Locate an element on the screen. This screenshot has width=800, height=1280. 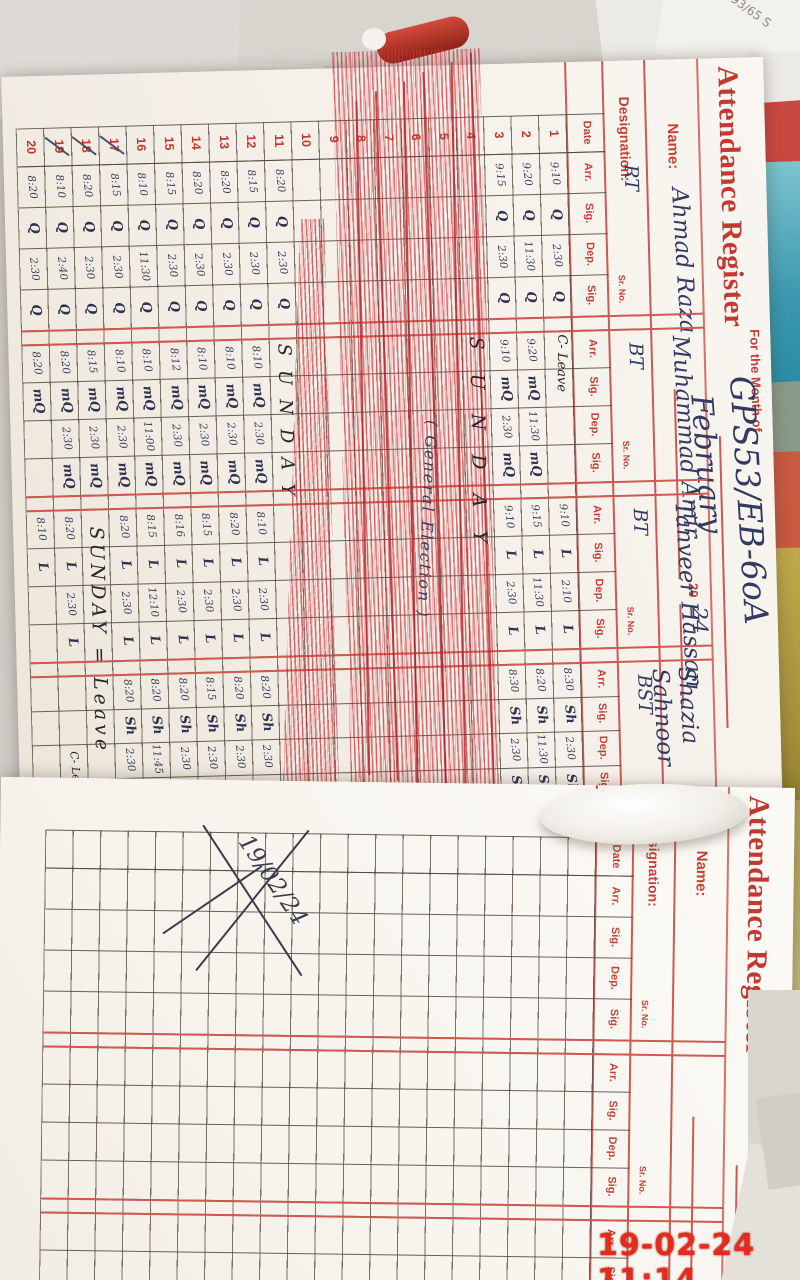
annotation-cleave-feb1: C- Leave is located at coordinates (561, 363).